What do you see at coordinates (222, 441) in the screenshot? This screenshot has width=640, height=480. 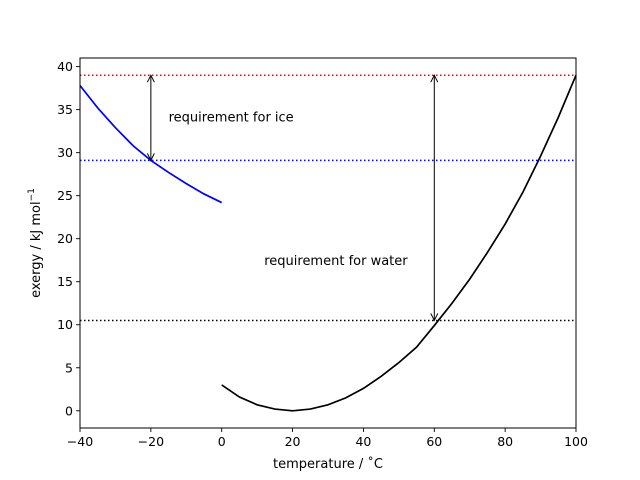 I see `x-tick-label: 0` at bounding box center [222, 441].